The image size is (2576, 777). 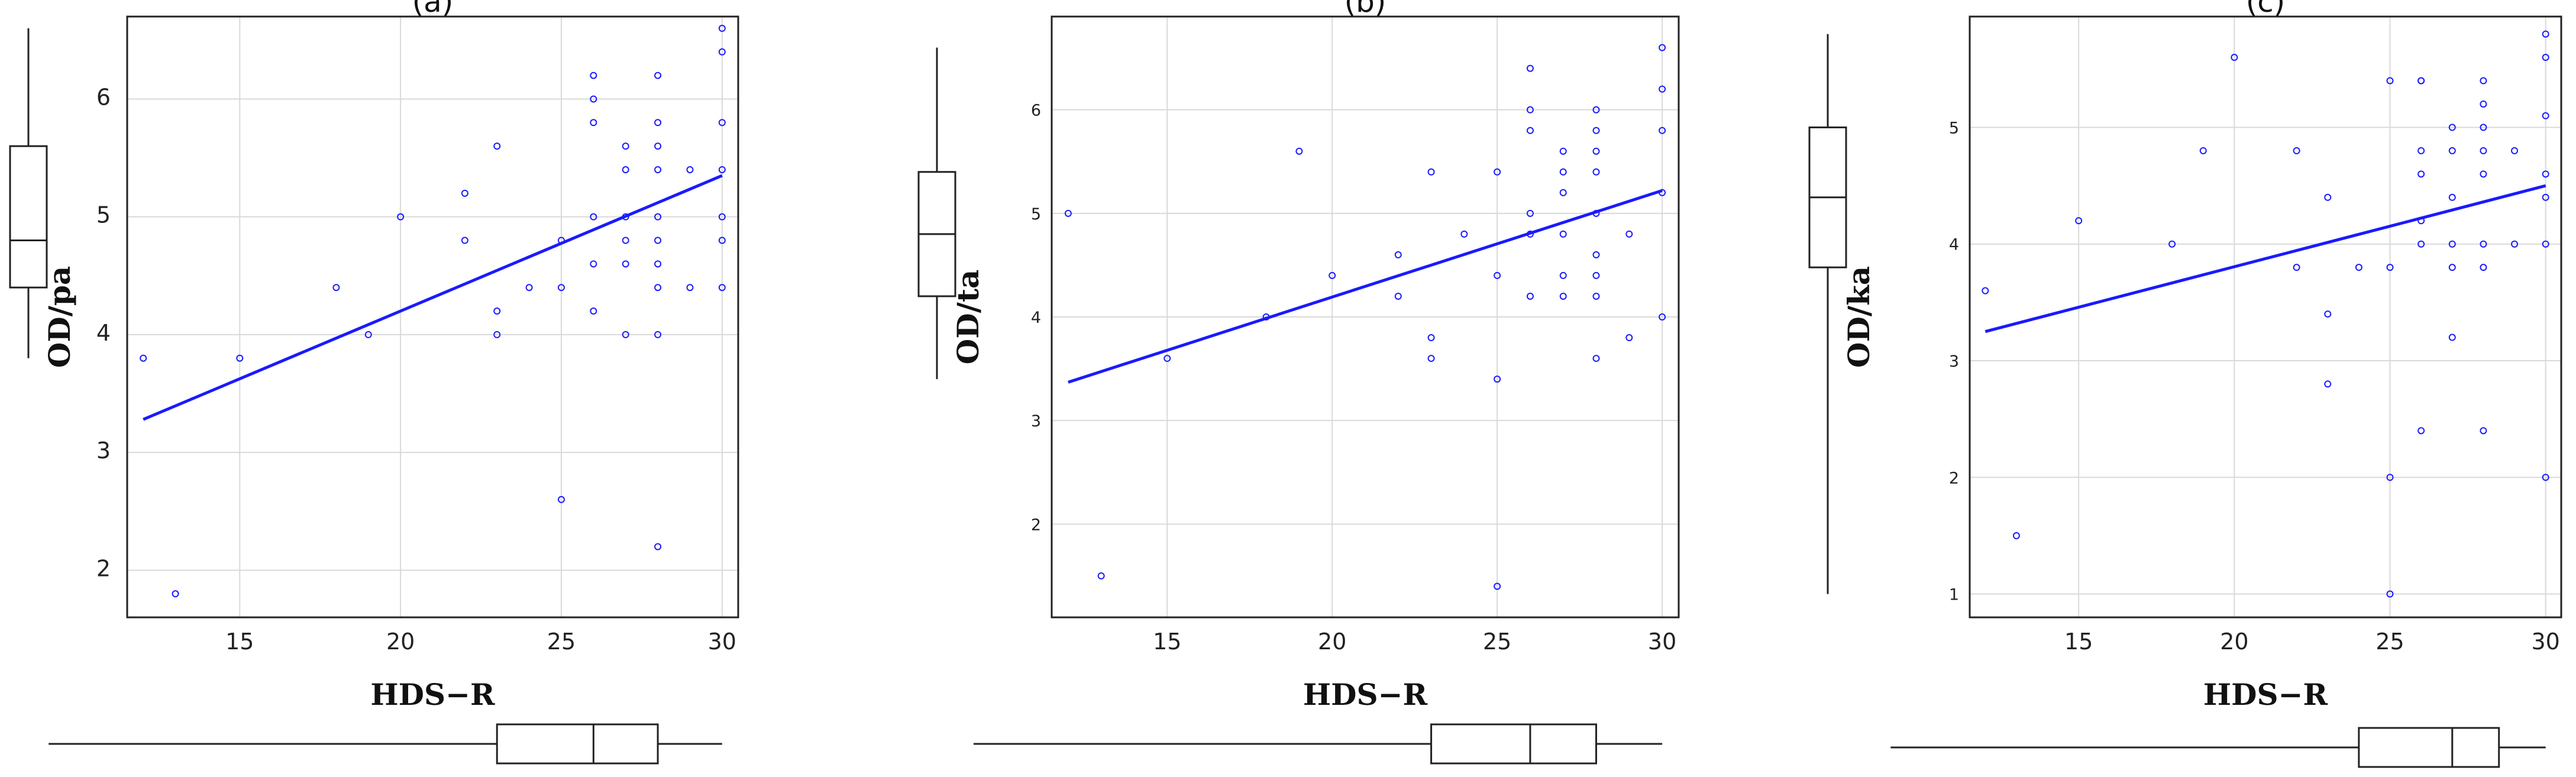 I want to click on x-tick-label: 15, so click(x=1167, y=642).